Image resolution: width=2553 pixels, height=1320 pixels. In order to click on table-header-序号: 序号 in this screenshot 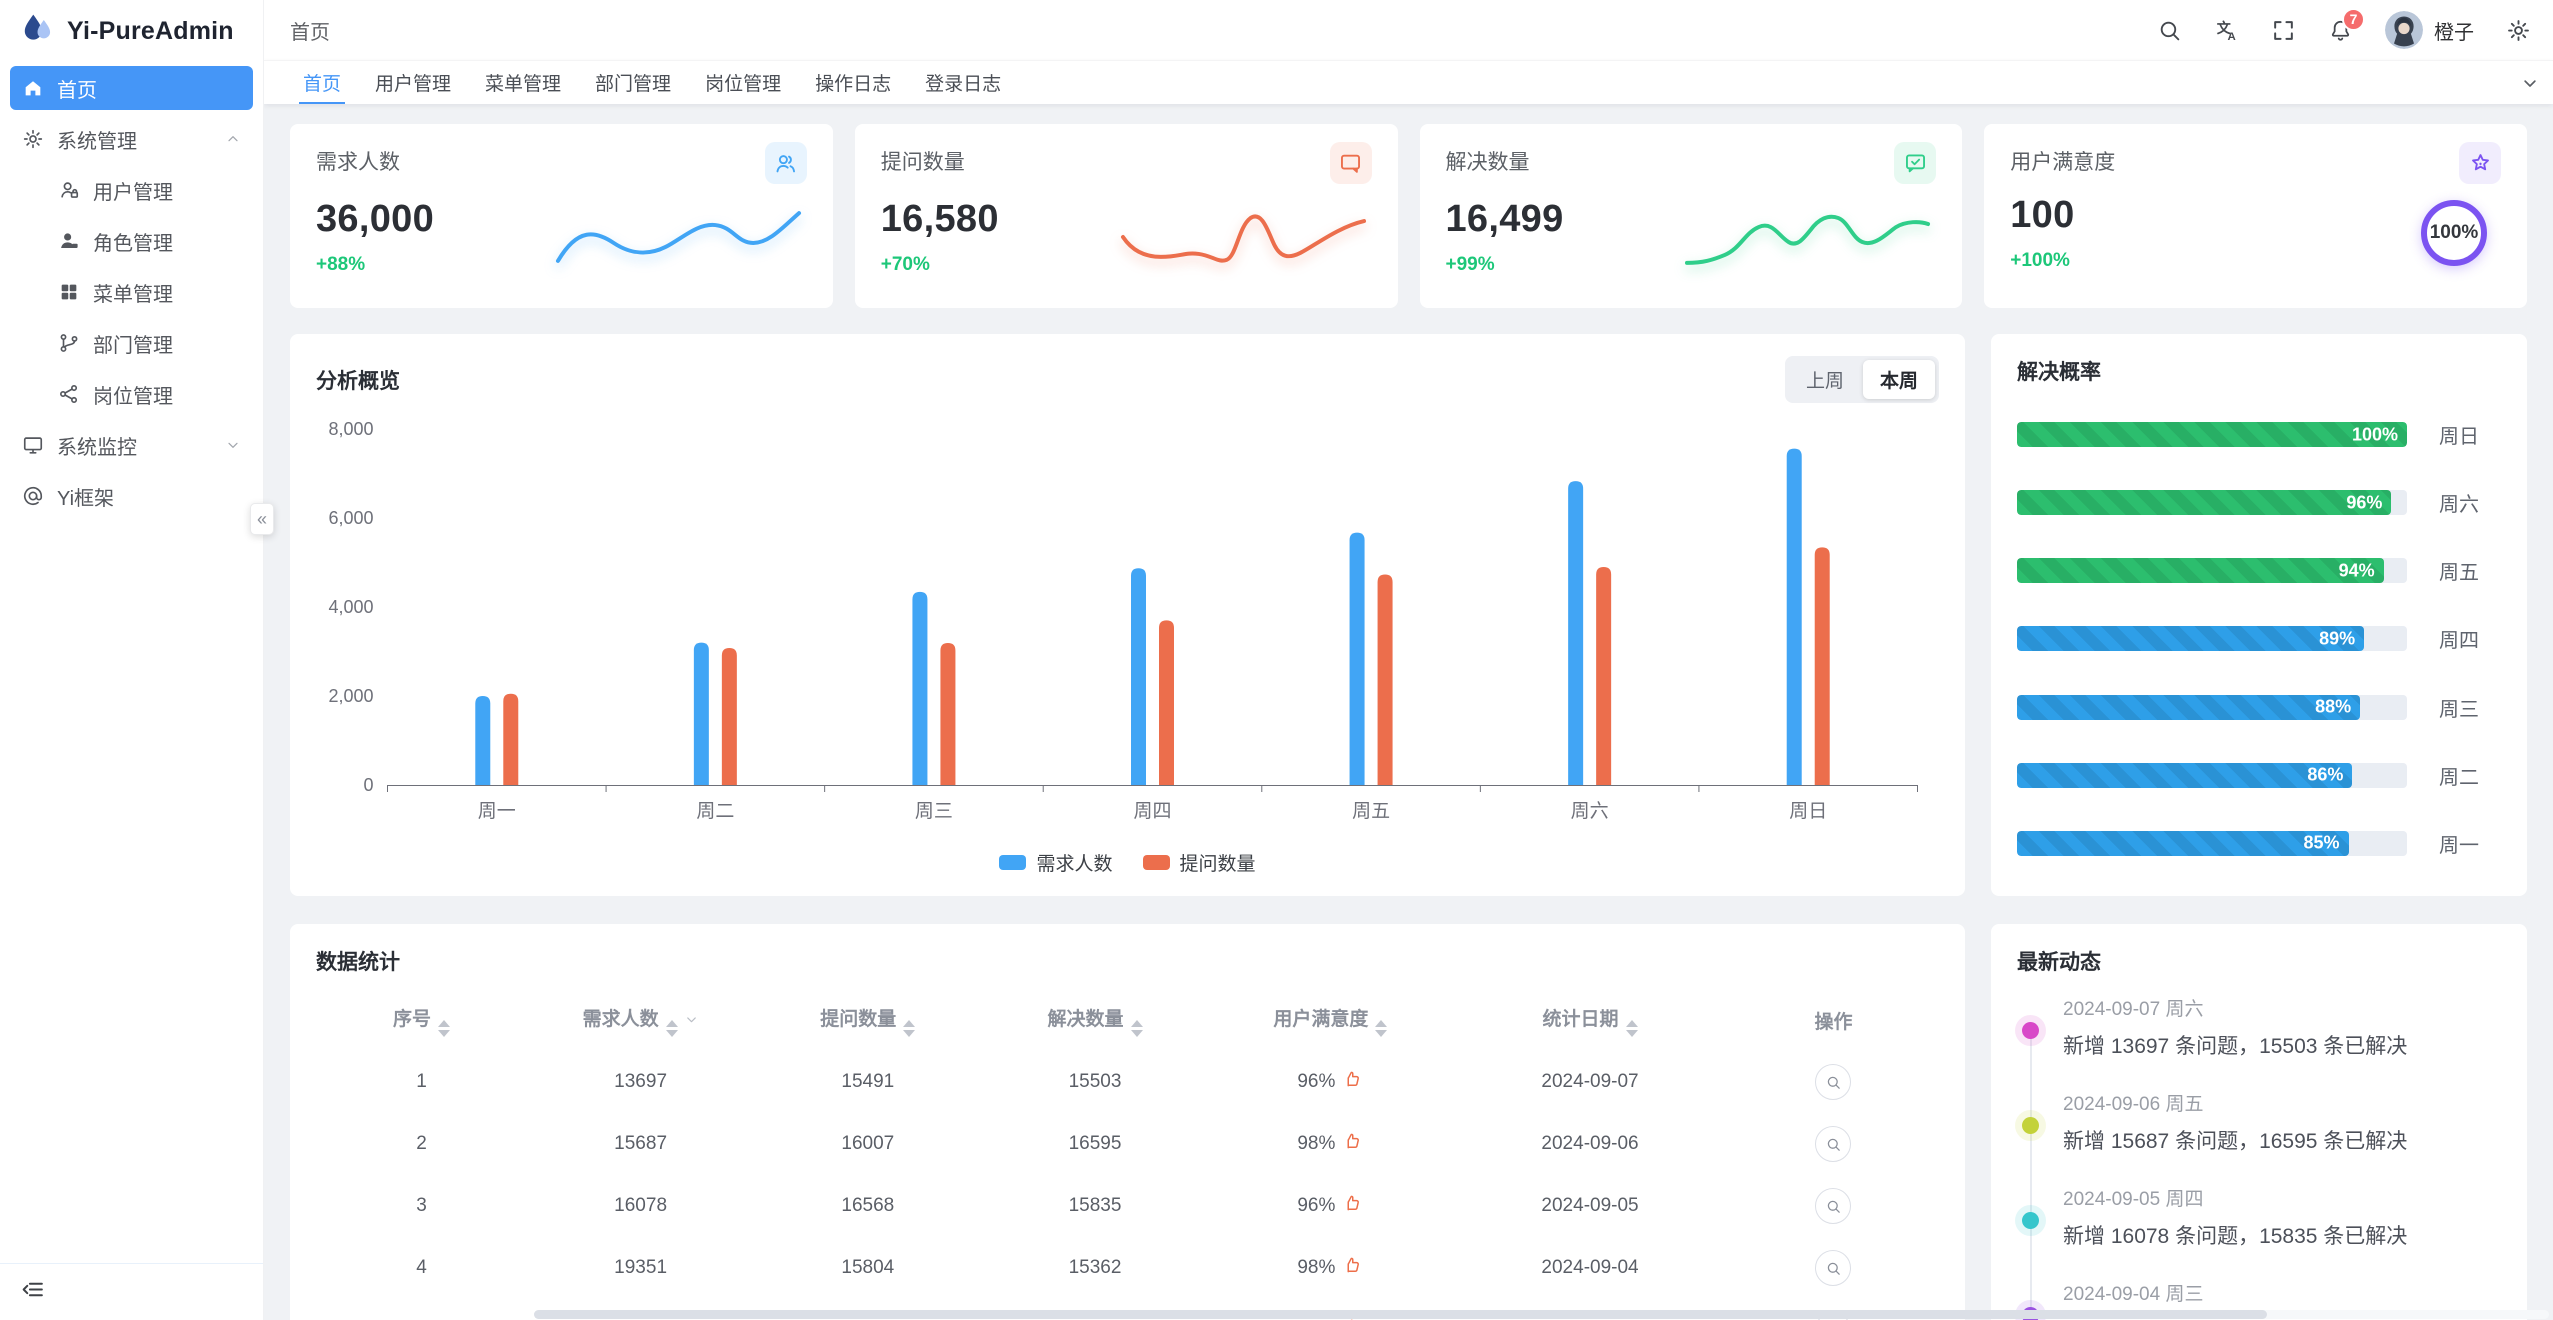, I will do `click(421, 1016)`.